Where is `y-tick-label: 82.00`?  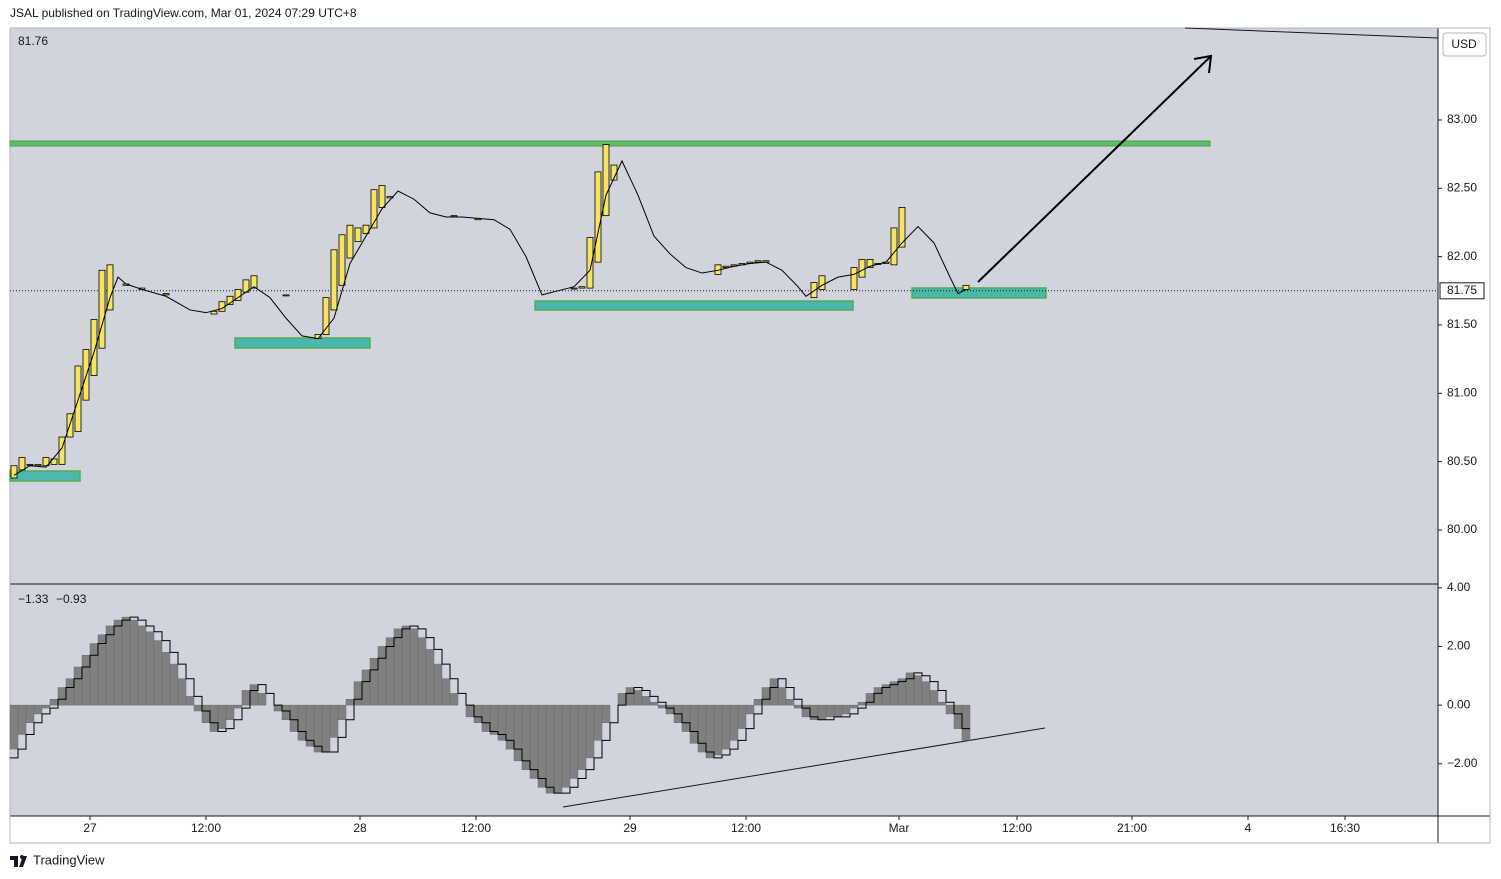
y-tick-label: 82.00 is located at coordinates (1462, 256).